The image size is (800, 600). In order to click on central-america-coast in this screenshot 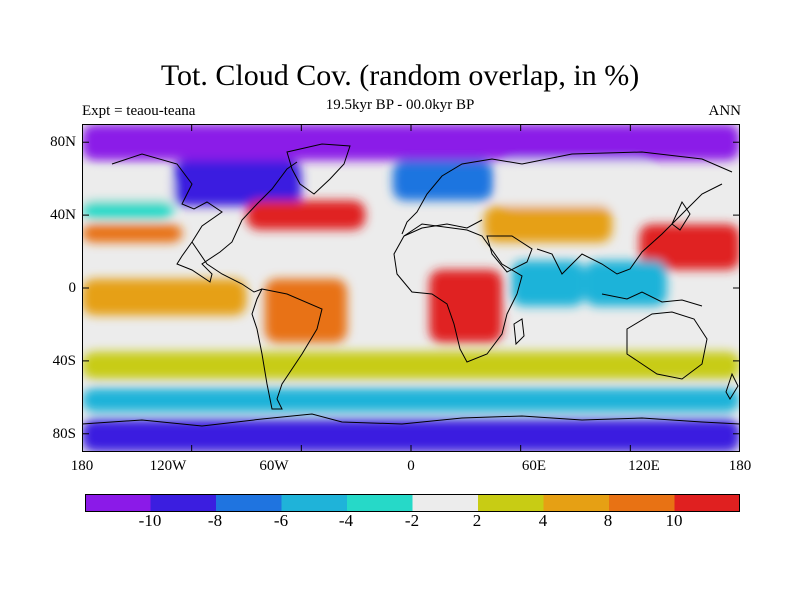, I will do `click(227, 267)`.